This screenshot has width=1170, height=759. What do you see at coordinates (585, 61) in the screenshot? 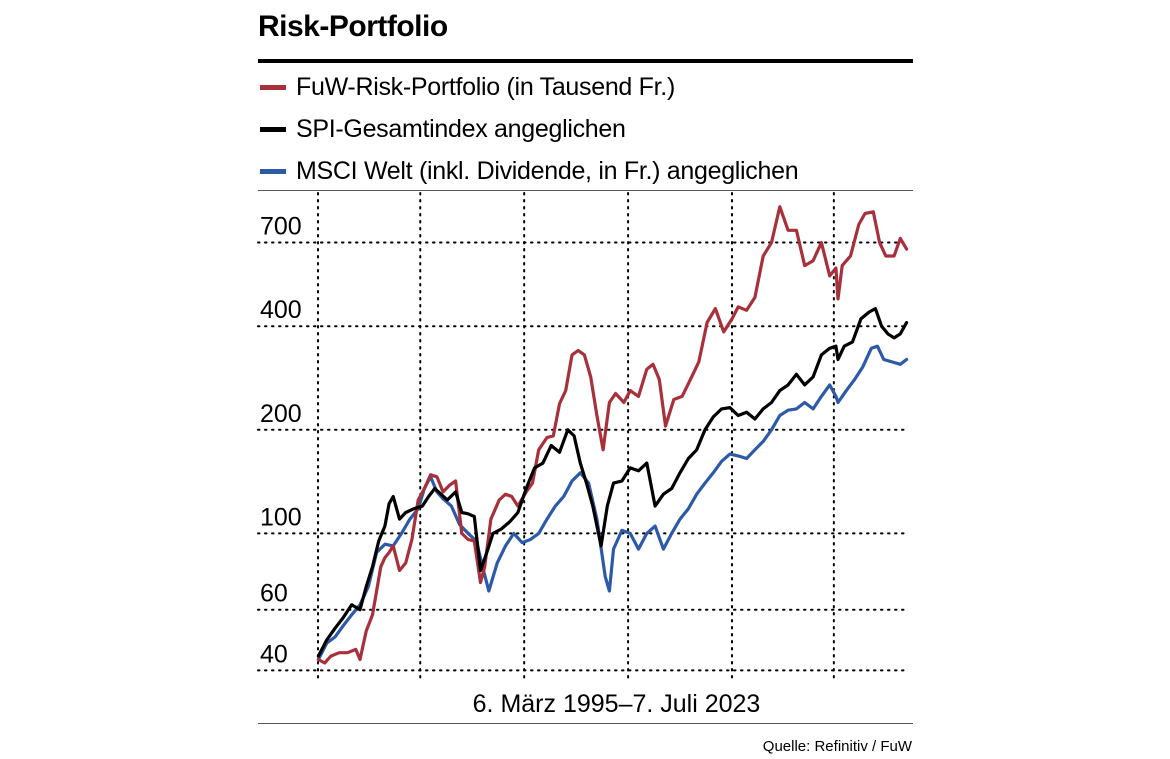
I see `title-rule` at bounding box center [585, 61].